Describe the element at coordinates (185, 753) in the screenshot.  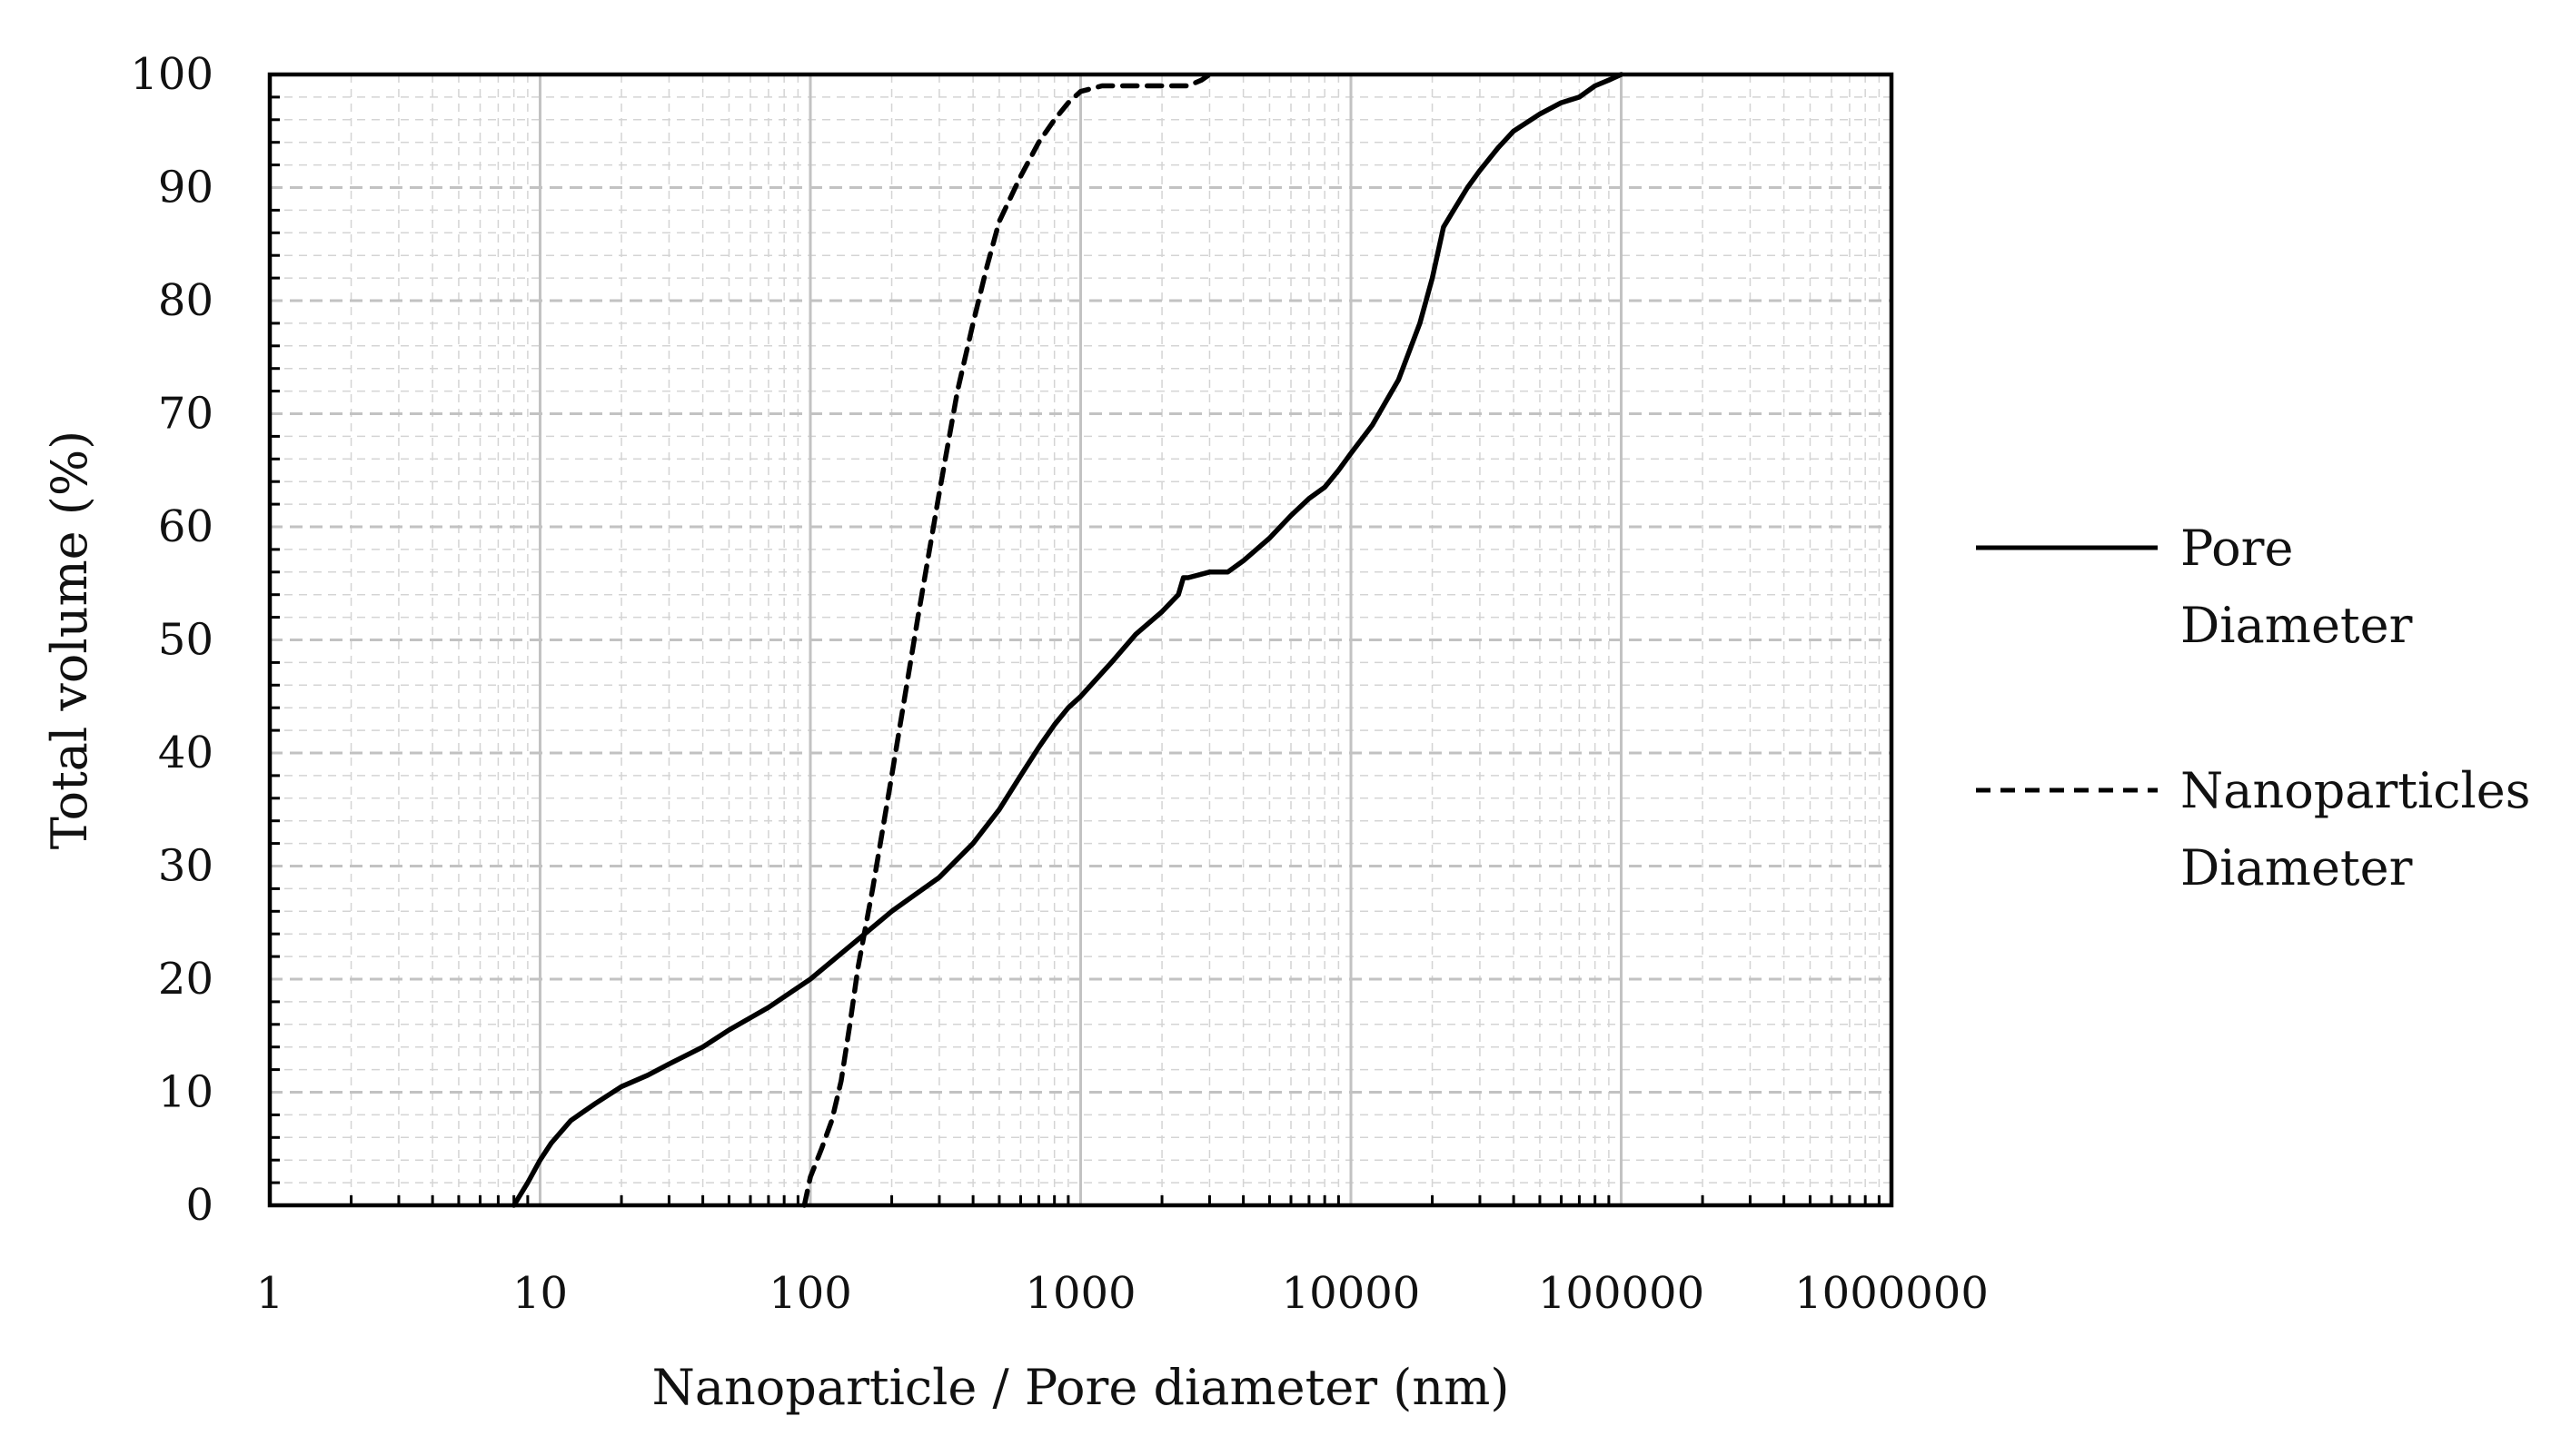
I see `y-tick-label: 40` at that location.